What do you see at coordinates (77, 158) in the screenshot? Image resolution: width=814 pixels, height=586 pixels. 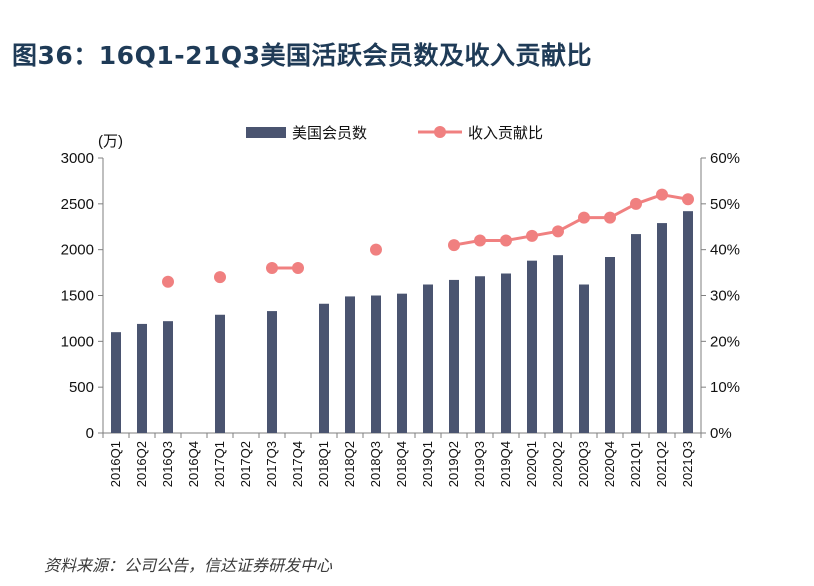 I see `y-left-tick-label: 3000` at bounding box center [77, 158].